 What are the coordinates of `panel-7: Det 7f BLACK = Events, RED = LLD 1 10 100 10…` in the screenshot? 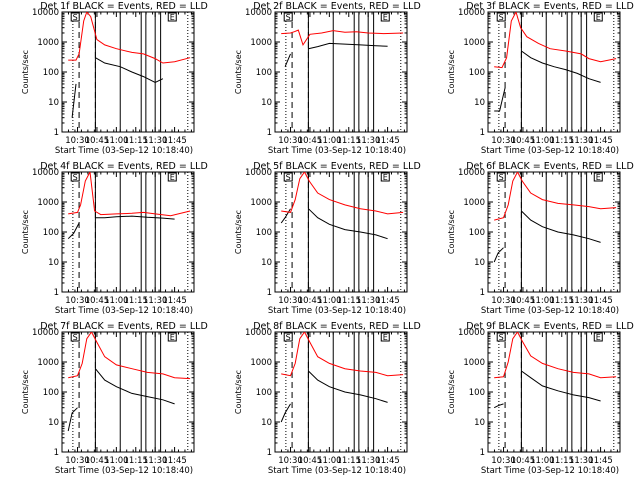 It's located at (114, 398).